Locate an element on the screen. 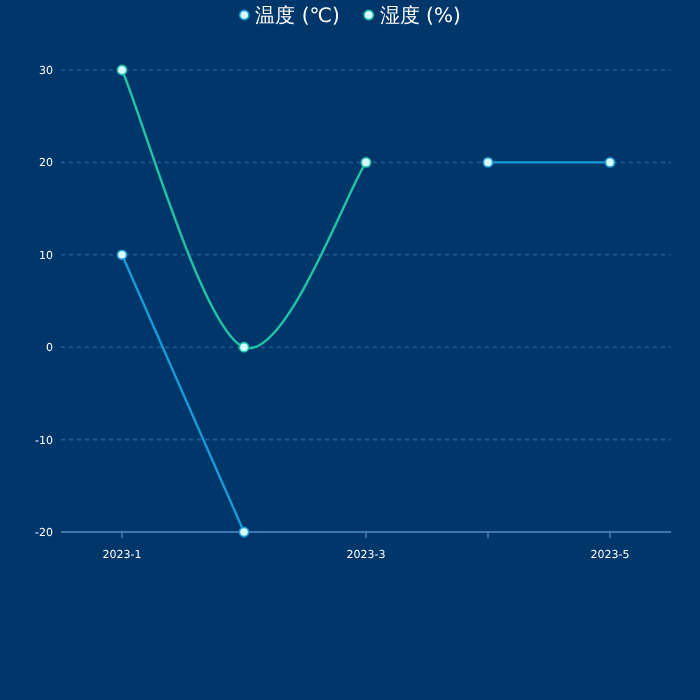  legend-label: 温度 (℃) is located at coordinates (297, 16).